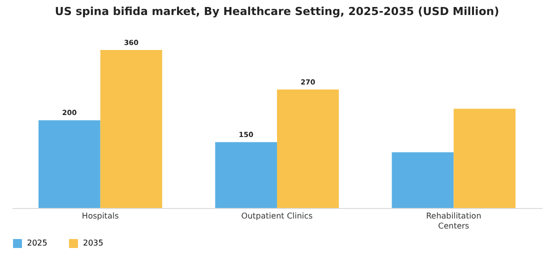 This screenshot has width=560, height=280. What do you see at coordinates (454, 221) in the screenshot?
I see `x-tick-label: Rehabilitation Centers` at bounding box center [454, 221].